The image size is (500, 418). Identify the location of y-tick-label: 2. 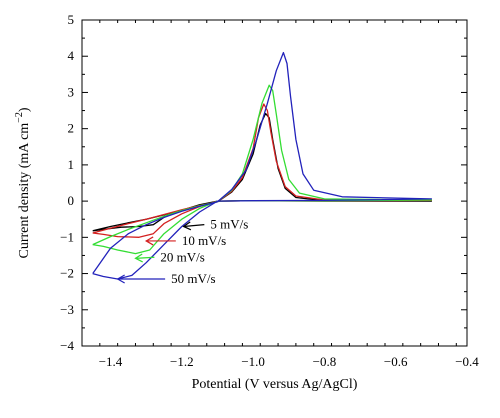
(71, 128).